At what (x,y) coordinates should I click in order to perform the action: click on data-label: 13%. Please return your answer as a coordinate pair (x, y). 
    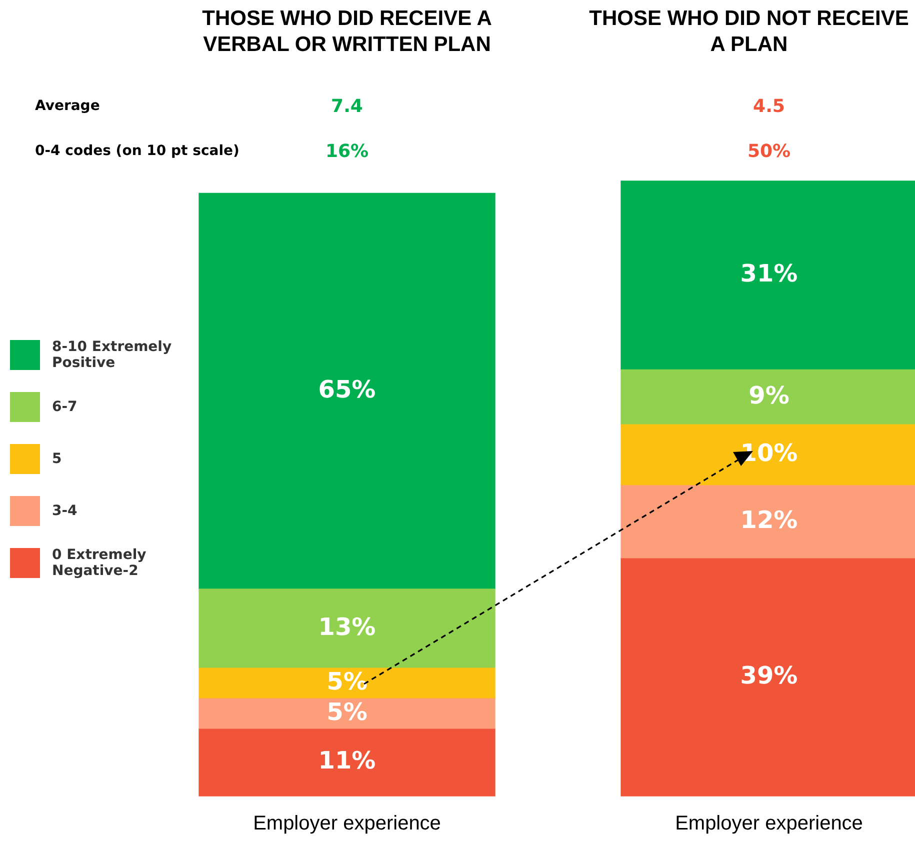
    Looking at the image, I should click on (347, 626).